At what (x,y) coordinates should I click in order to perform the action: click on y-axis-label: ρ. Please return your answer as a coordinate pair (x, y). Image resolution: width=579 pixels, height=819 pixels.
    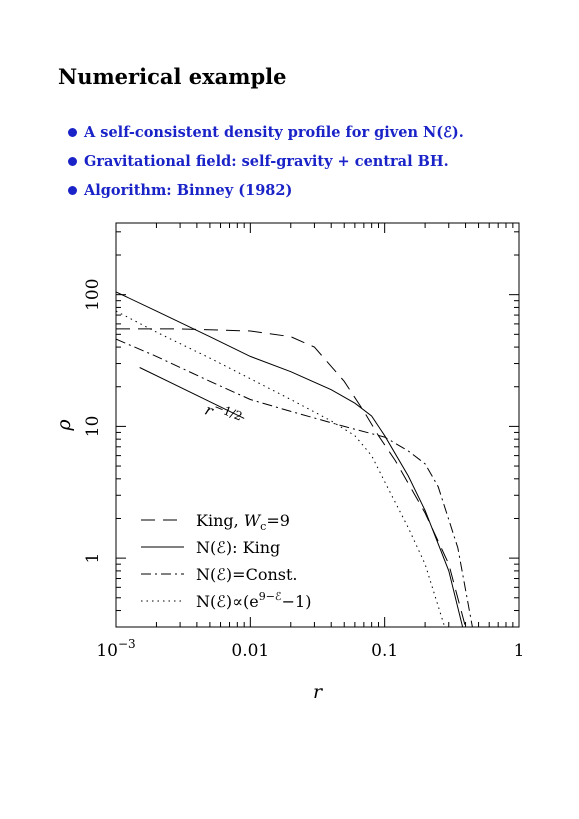
    Looking at the image, I should click on (64, 425).